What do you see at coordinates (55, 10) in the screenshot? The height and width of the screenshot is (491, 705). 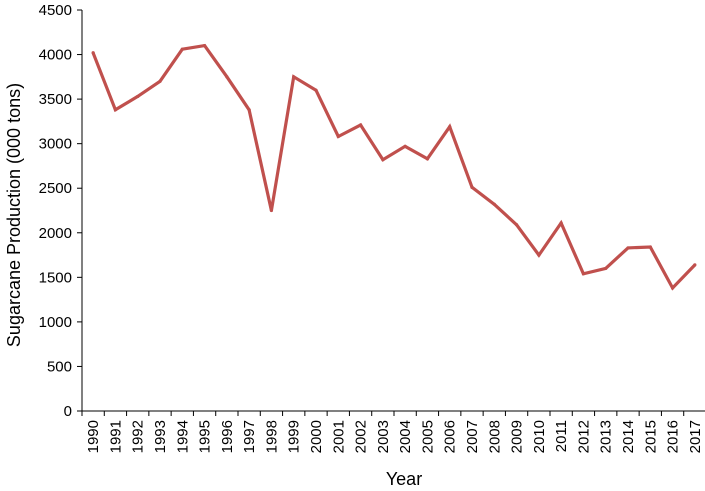 I see `y-tick-label: 4500` at bounding box center [55, 10].